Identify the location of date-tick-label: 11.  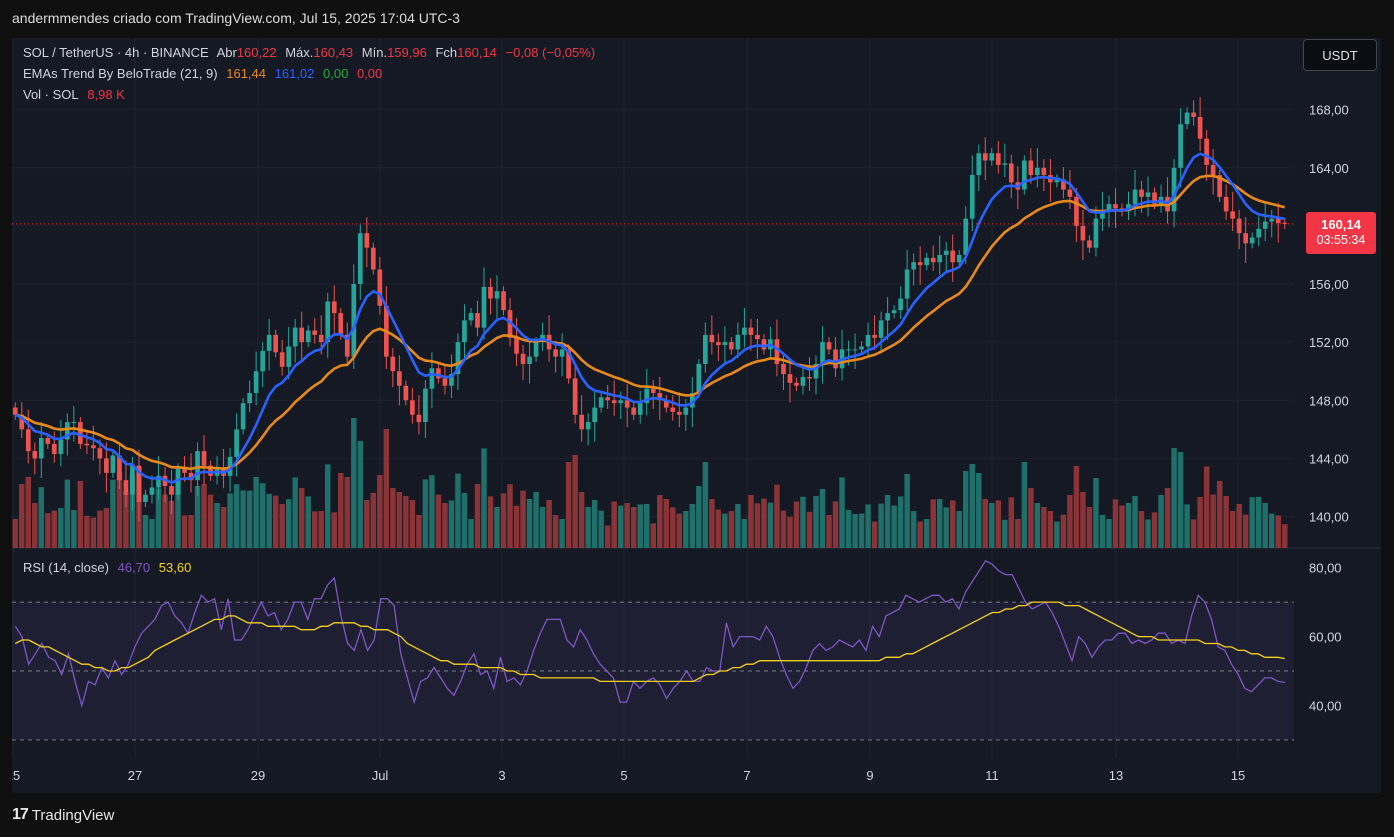
(992, 775).